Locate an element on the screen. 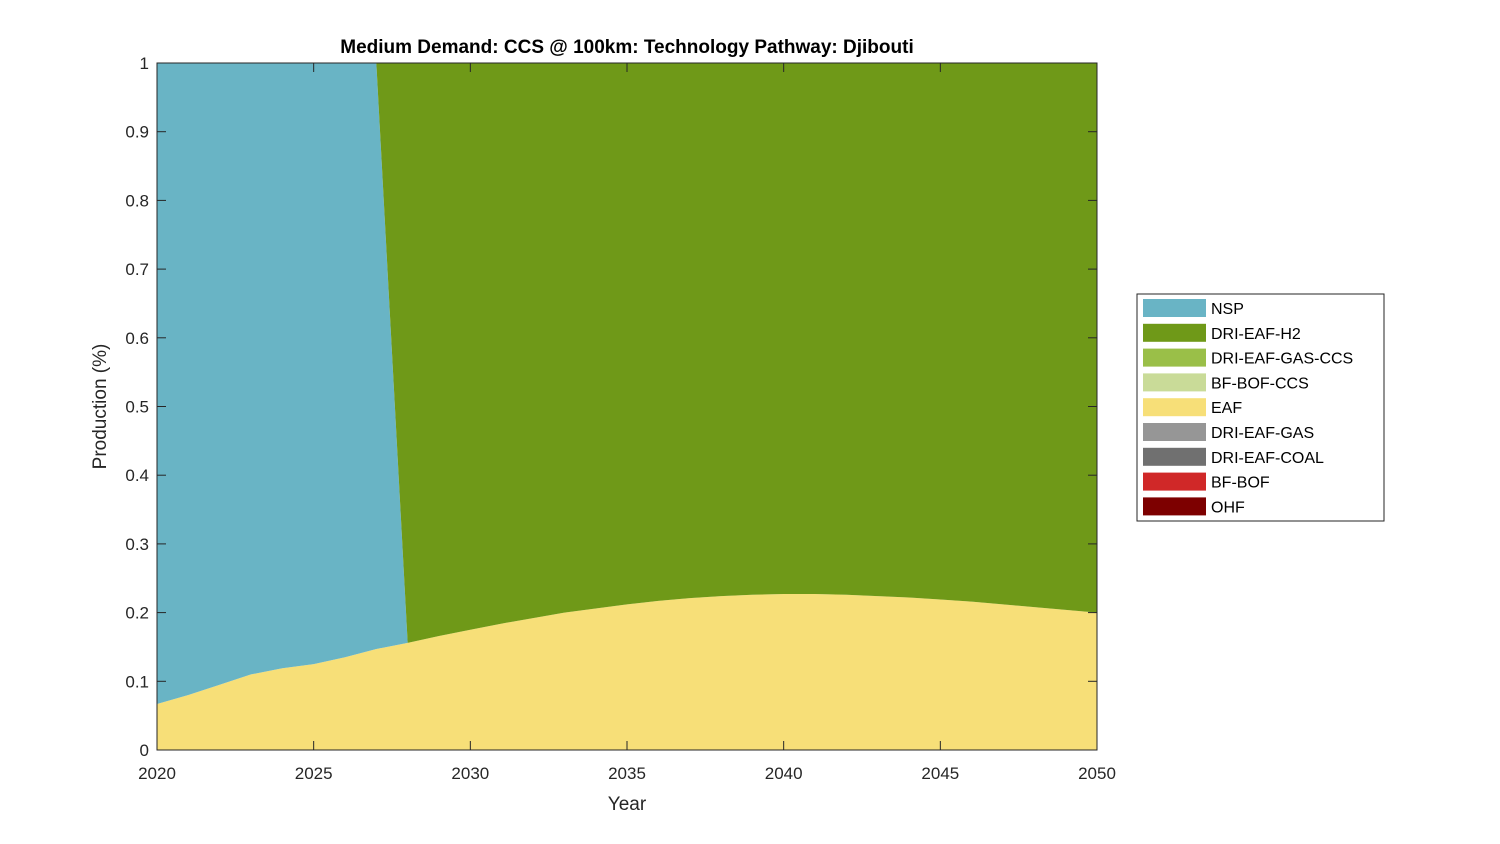 The image size is (1500, 844). x-tick-label: 2040 is located at coordinates (784, 773).